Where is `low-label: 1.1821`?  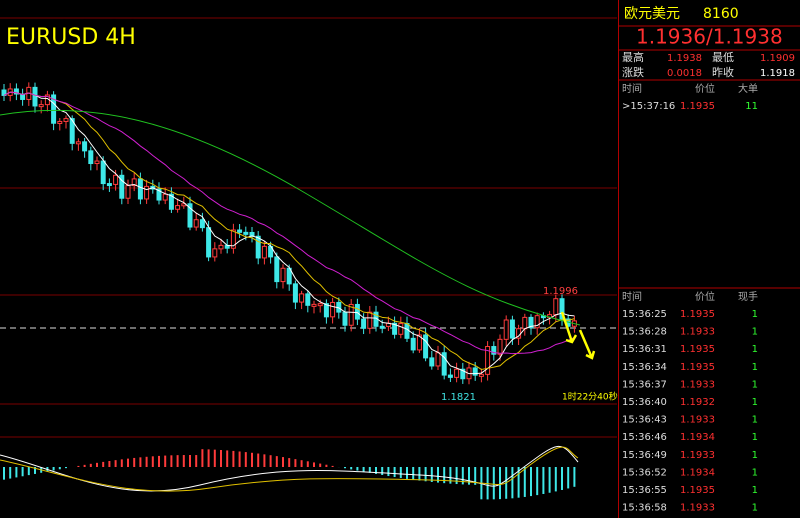
low-label: 1.1821 is located at coordinates (458, 397).